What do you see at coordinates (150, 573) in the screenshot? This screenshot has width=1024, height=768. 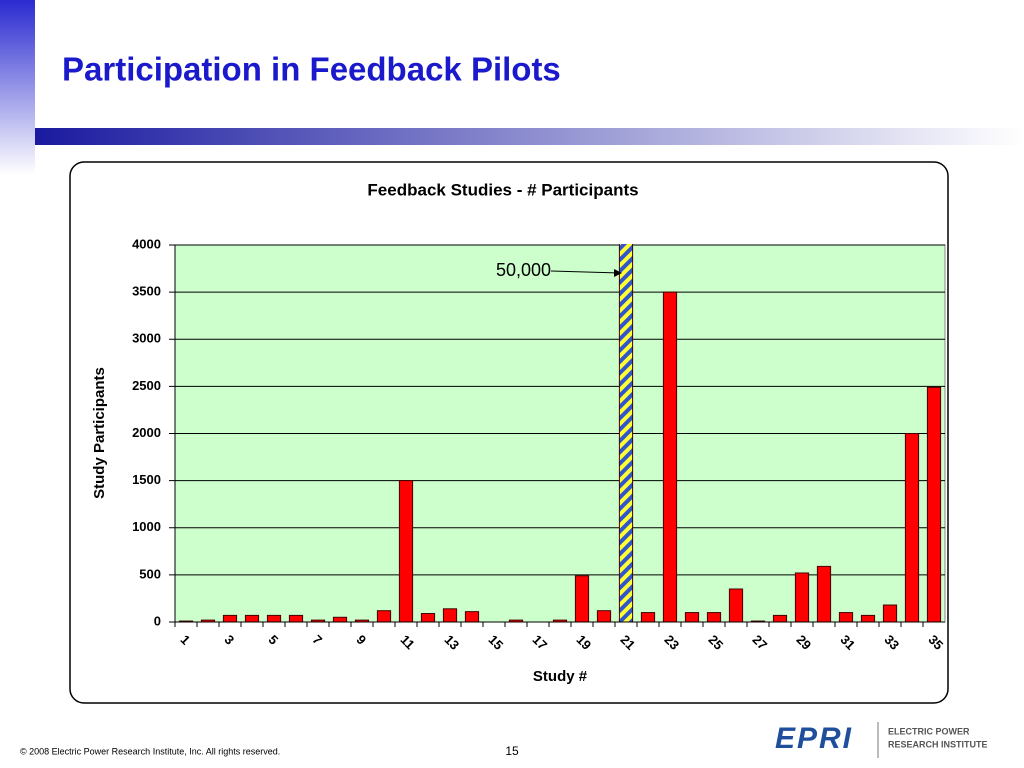 I see `y-tick-label: 500` at bounding box center [150, 573].